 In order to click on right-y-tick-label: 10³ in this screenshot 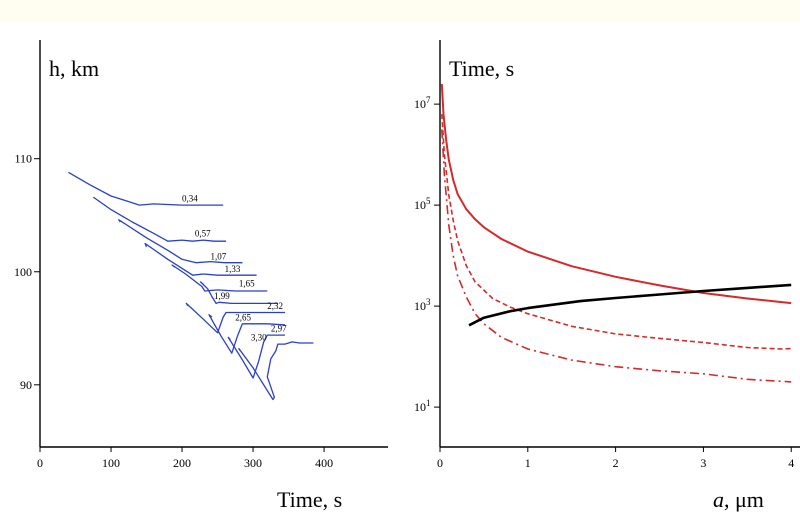, I will do `click(422, 305)`.